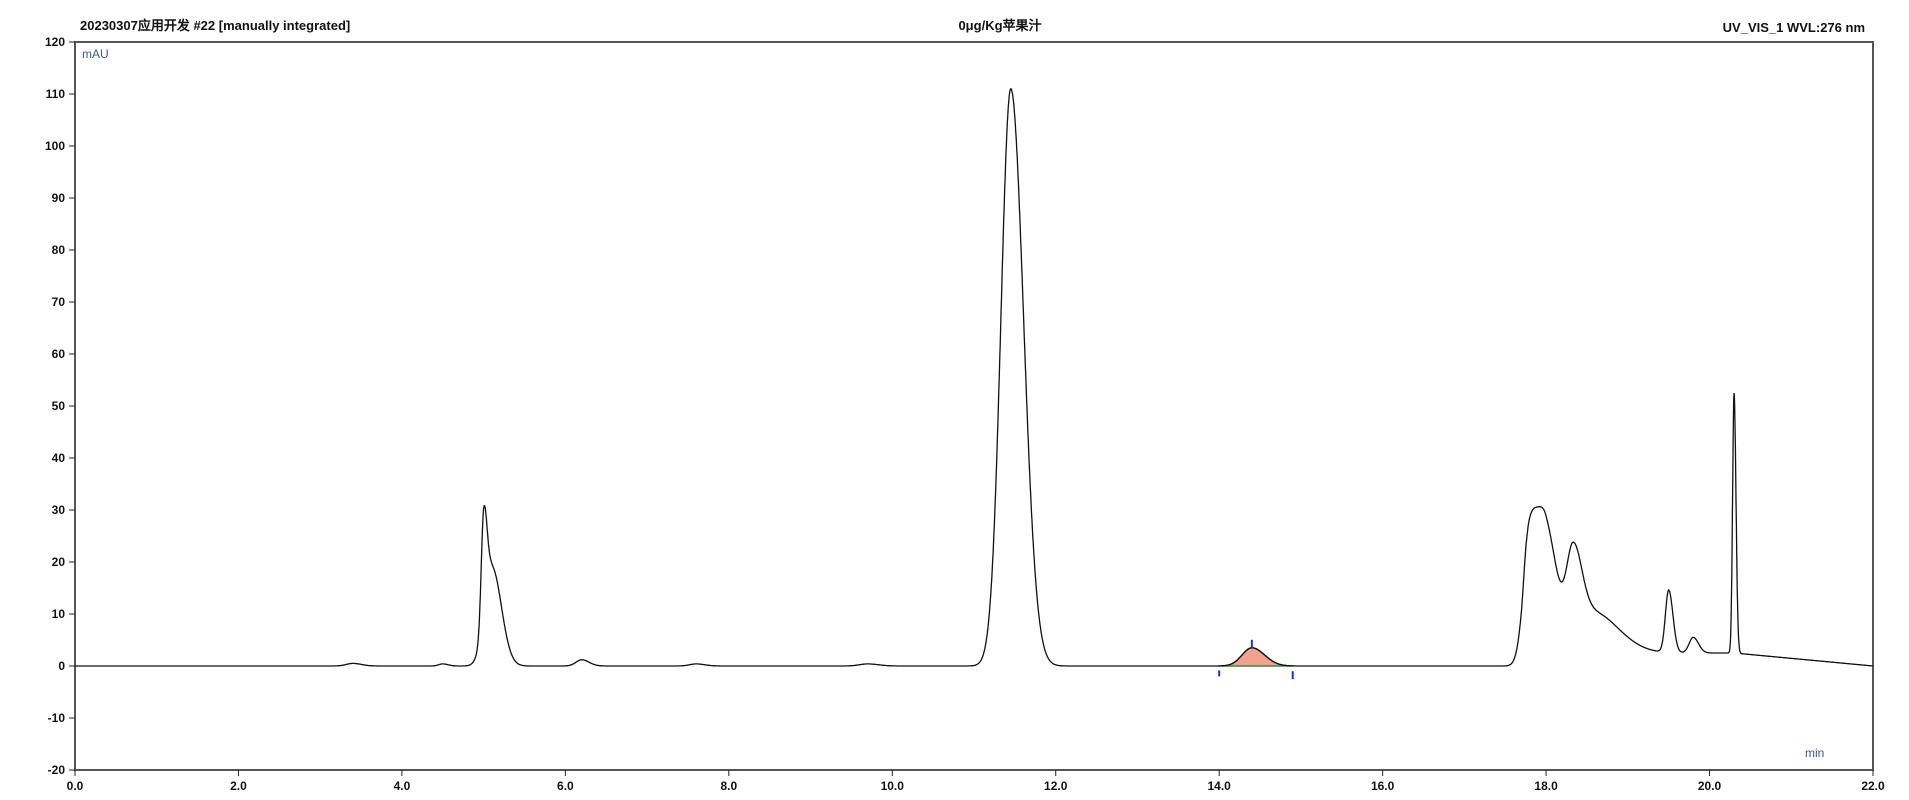 Image resolution: width=1909 pixels, height=800 pixels. I want to click on x-tick-label: 10.0, so click(893, 786).